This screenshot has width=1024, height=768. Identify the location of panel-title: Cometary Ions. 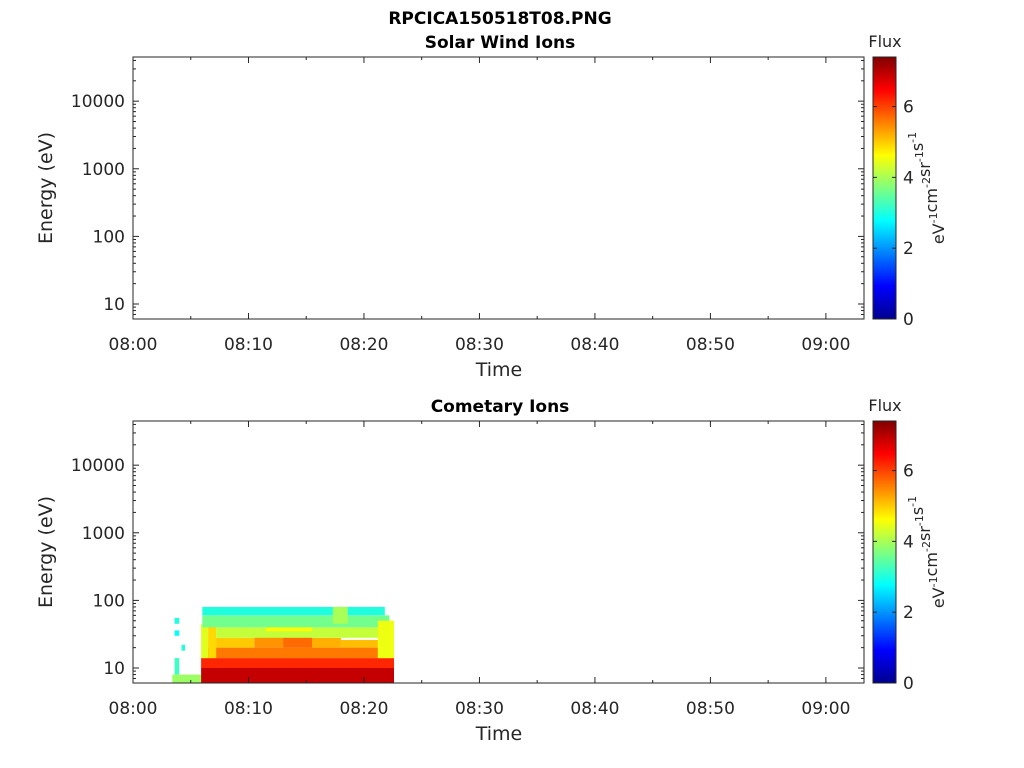
(500, 407).